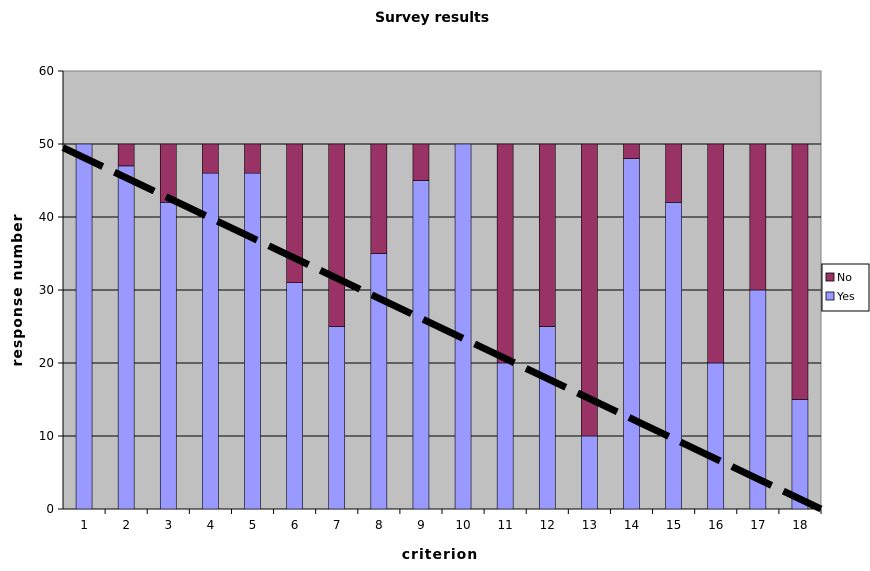 This screenshot has width=870, height=571. What do you see at coordinates (462, 525) in the screenshot?
I see `x-tick-label: 10` at bounding box center [462, 525].